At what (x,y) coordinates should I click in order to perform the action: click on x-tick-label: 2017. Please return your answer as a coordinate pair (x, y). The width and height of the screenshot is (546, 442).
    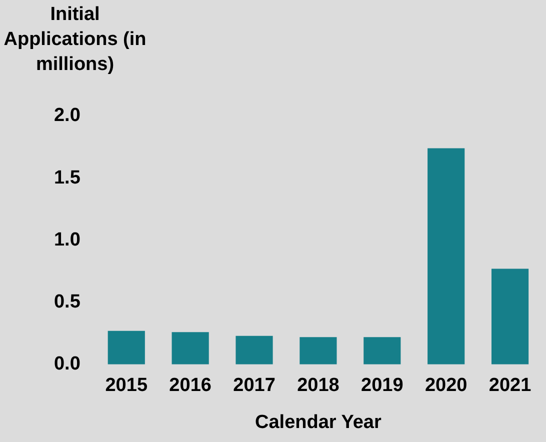
    Looking at the image, I should click on (254, 385).